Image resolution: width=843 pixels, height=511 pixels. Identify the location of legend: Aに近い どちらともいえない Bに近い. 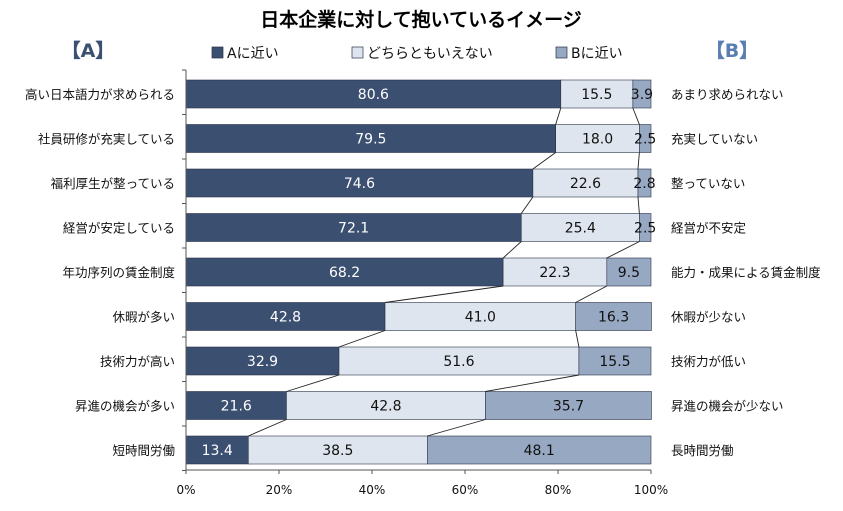
(417, 54).